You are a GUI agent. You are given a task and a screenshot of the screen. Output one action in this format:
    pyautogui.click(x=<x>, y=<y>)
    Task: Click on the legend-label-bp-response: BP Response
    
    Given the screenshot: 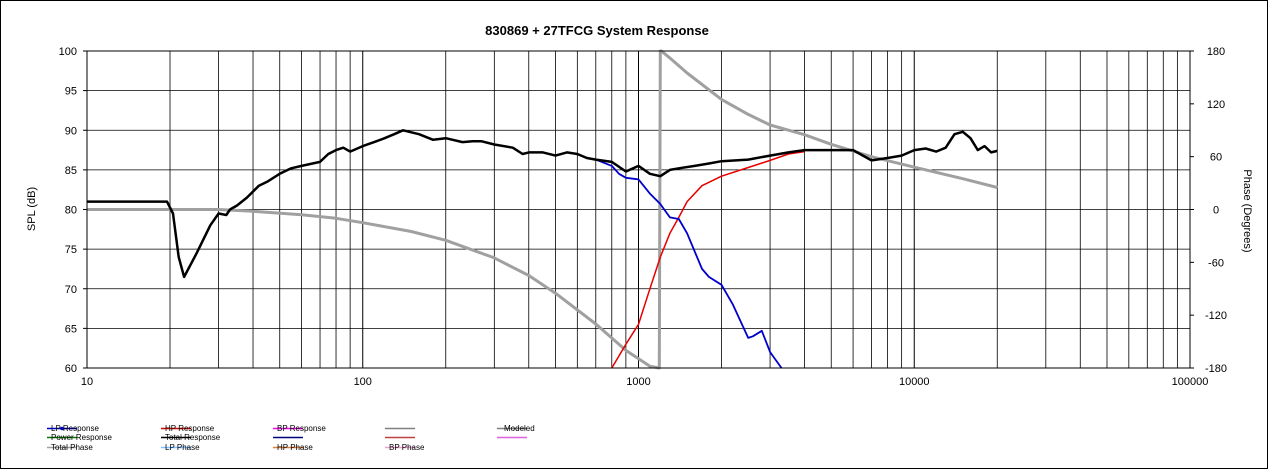 What is the action you would take?
    pyautogui.click(x=301, y=428)
    